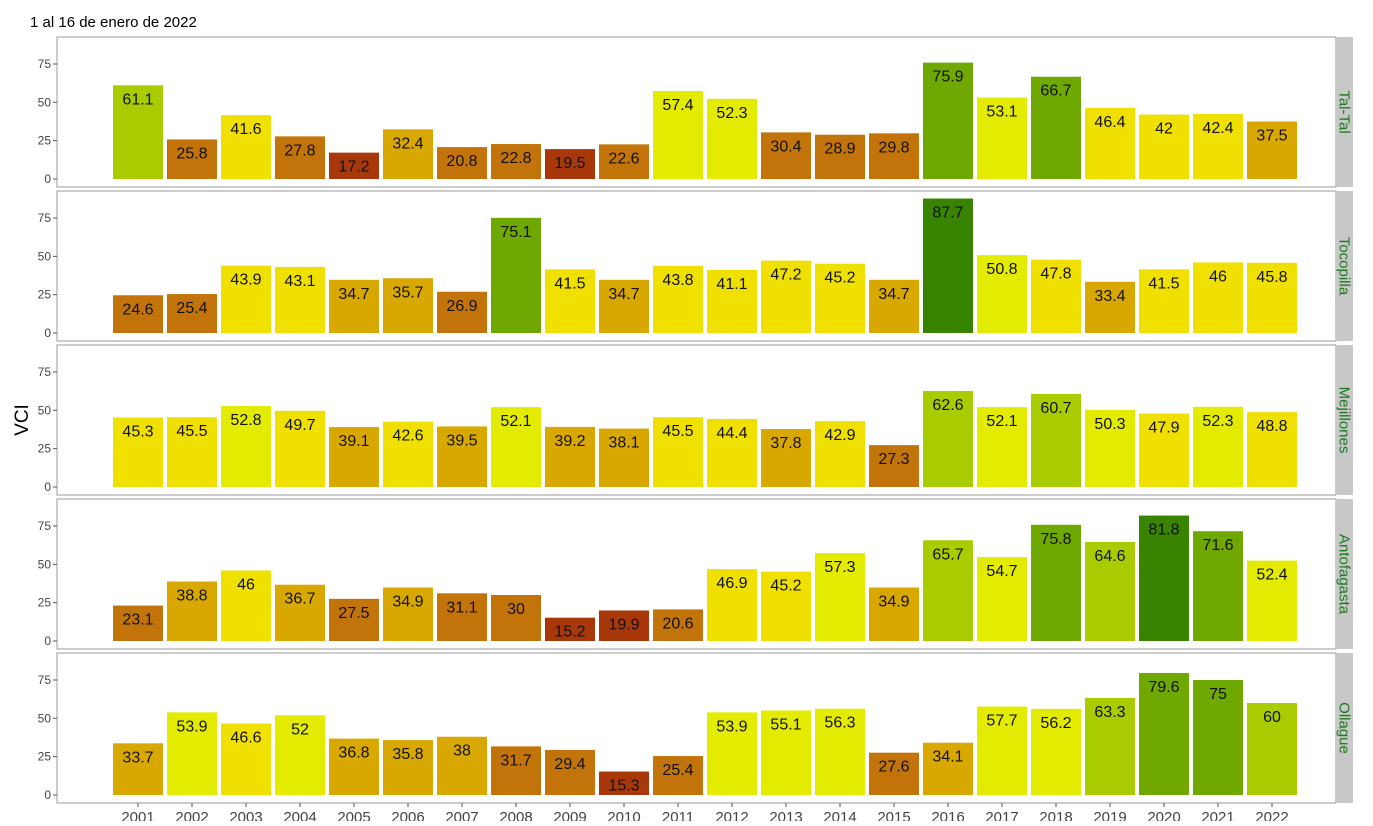  What do you see at coordinates (137, 815) in the screenshot?
I see `x-tick-label: 2001` at bounding box center [137, 815].